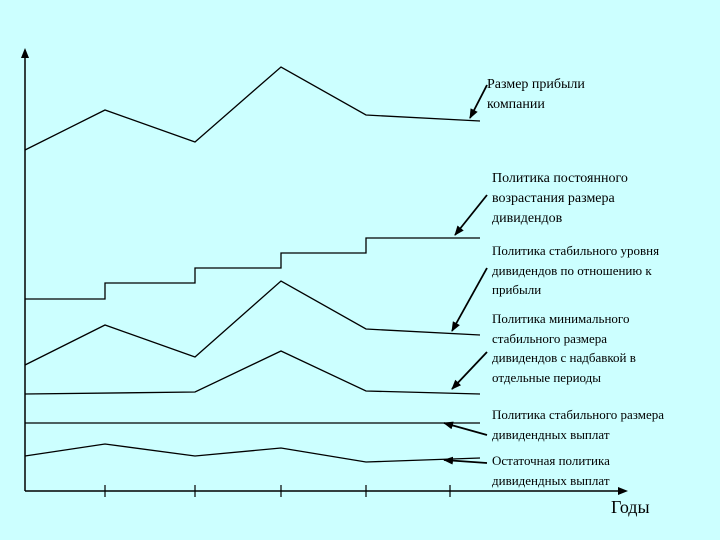 This screenshot has width=720, height=540. What do you see at coordinates (630, 507) in the screenshot?
I see `x-axis-label: Годы` at bounding box center [630, 507].